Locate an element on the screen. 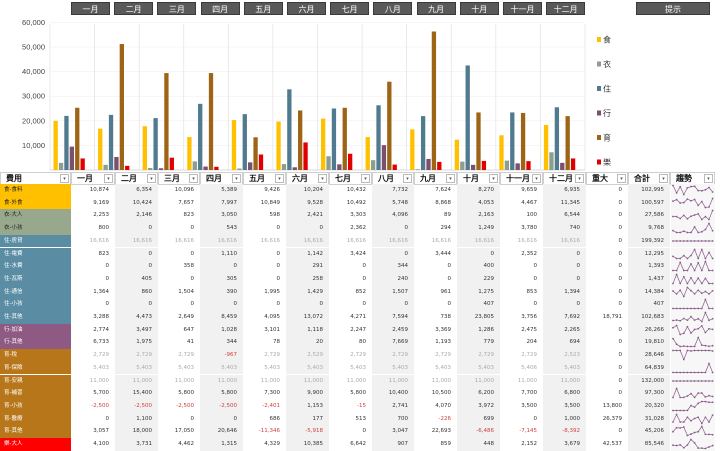 The width and height of the screenshot is (720, 451). month-value-cell: 7,669 is located at coordinates (393, 343).